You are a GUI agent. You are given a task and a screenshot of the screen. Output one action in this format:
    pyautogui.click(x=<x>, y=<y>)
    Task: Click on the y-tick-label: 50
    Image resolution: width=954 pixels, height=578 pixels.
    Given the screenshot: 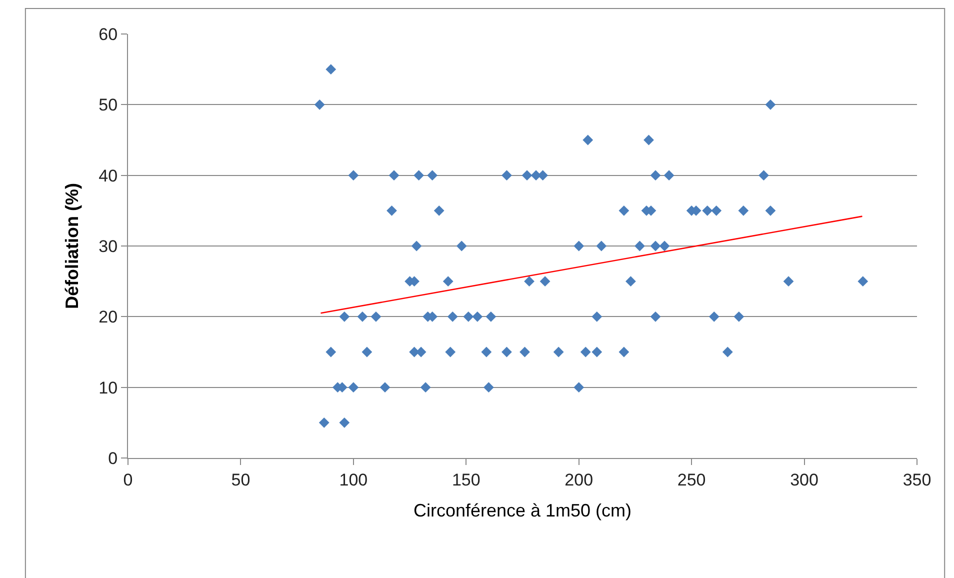 What is the action you would take?
    pyautogui.click(x=108, y=105)
    